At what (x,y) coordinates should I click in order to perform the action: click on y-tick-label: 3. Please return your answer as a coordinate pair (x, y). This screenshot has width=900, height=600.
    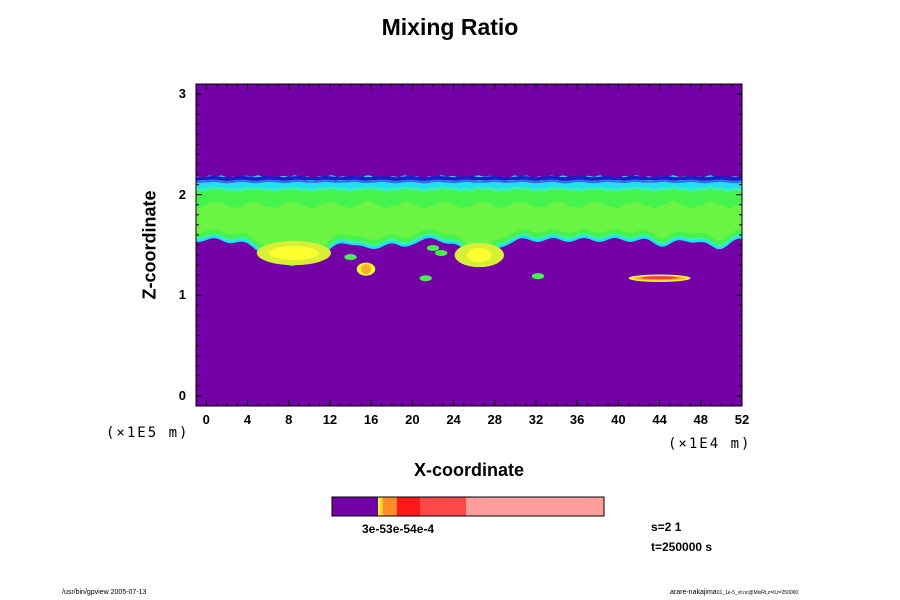
    Looking at the image, I should click on (182, 94).